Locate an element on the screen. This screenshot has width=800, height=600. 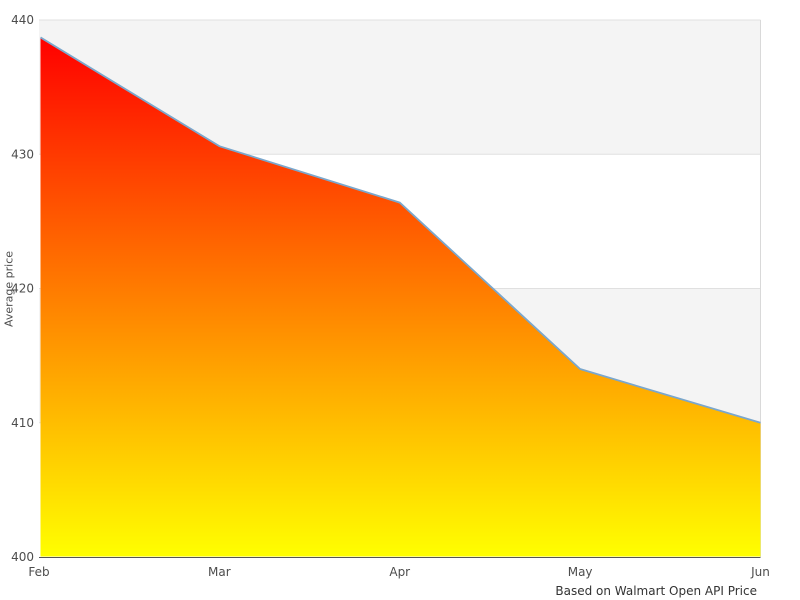
y-tick-label: 440 is located at coordinates (22, 20).